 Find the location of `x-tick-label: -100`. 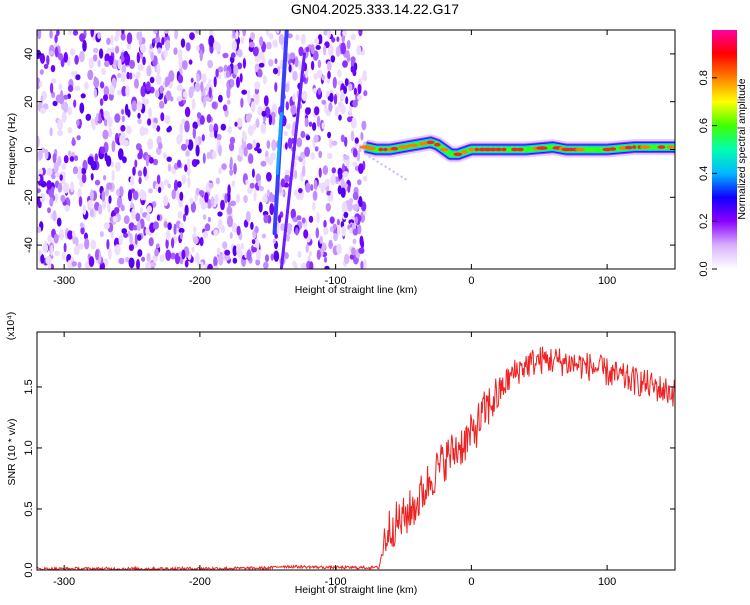

x-tick-label: -100 is located at coordinates (336, 281).